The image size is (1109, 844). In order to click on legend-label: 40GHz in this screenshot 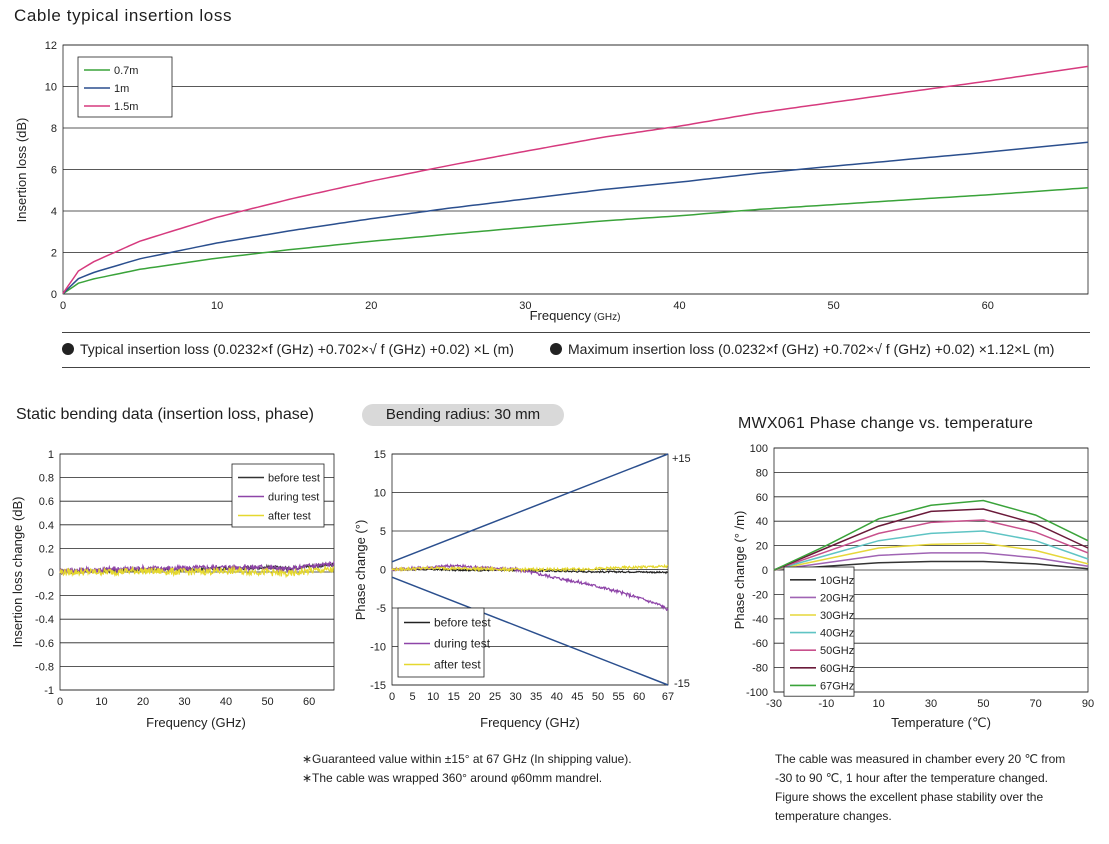, I will do `click(837, 634)`.